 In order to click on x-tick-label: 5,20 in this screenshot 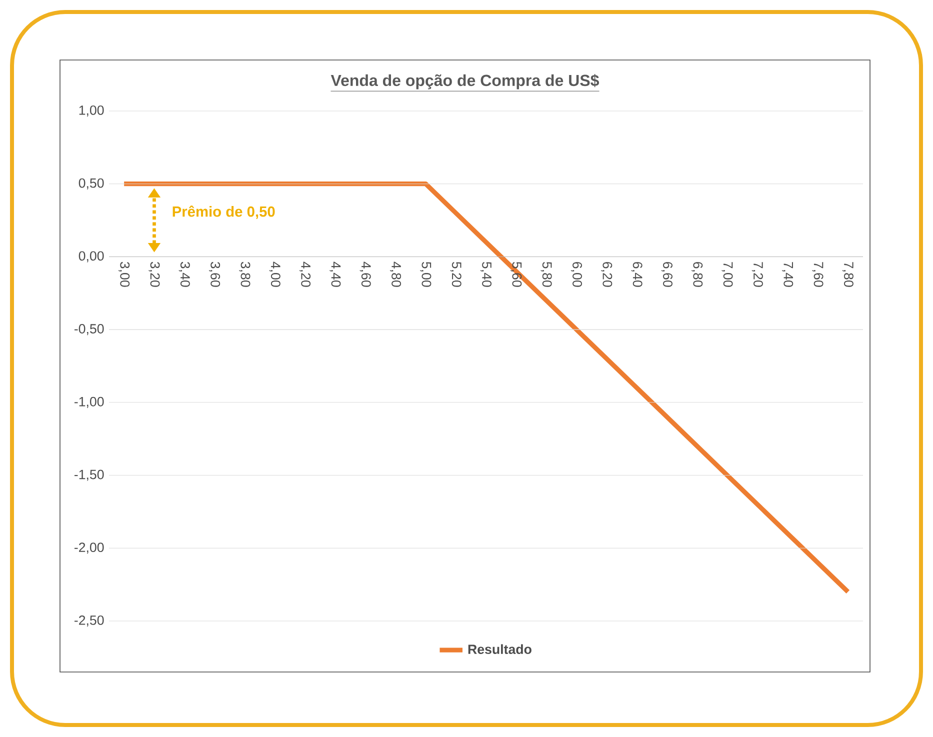, I will do `click(456, 274)`.